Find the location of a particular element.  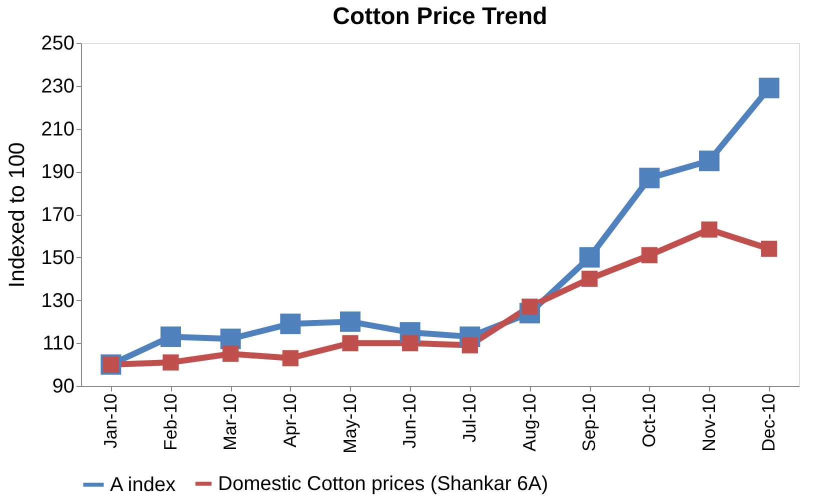

chart-title: Cotton Price Trend is located at coordinates (440, 16).